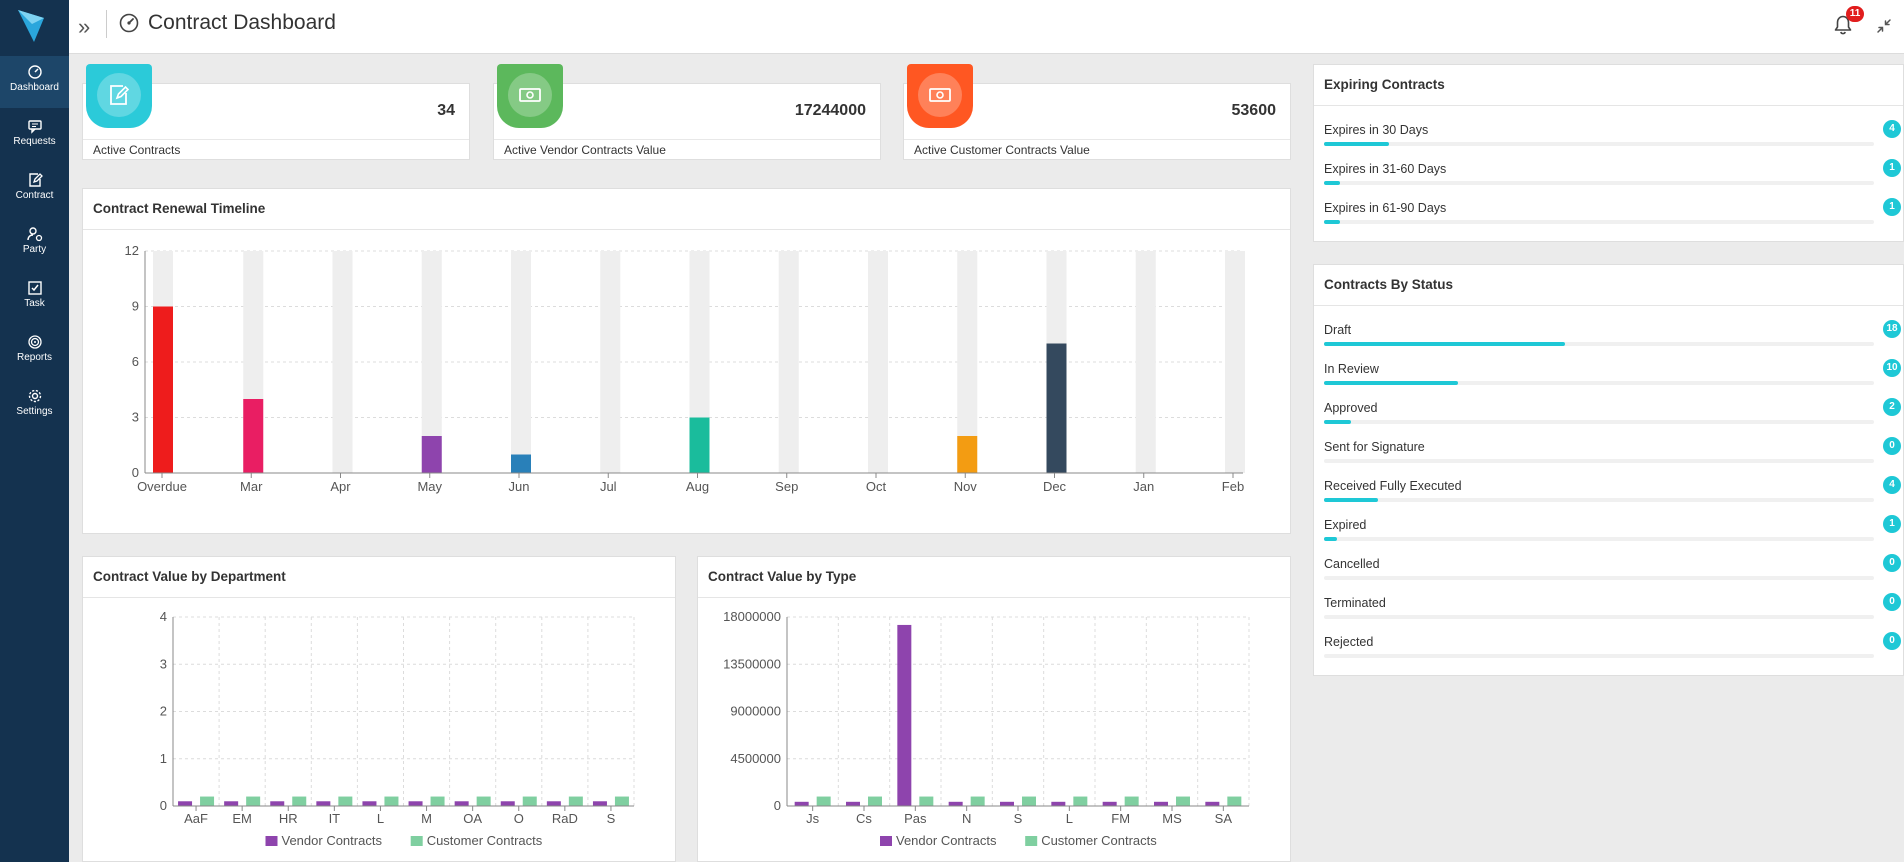  What do you see at coordinates (1612, 648) in the screenshot?
I see `list-item: Rejected 0` at bounding box center [1612, 648].